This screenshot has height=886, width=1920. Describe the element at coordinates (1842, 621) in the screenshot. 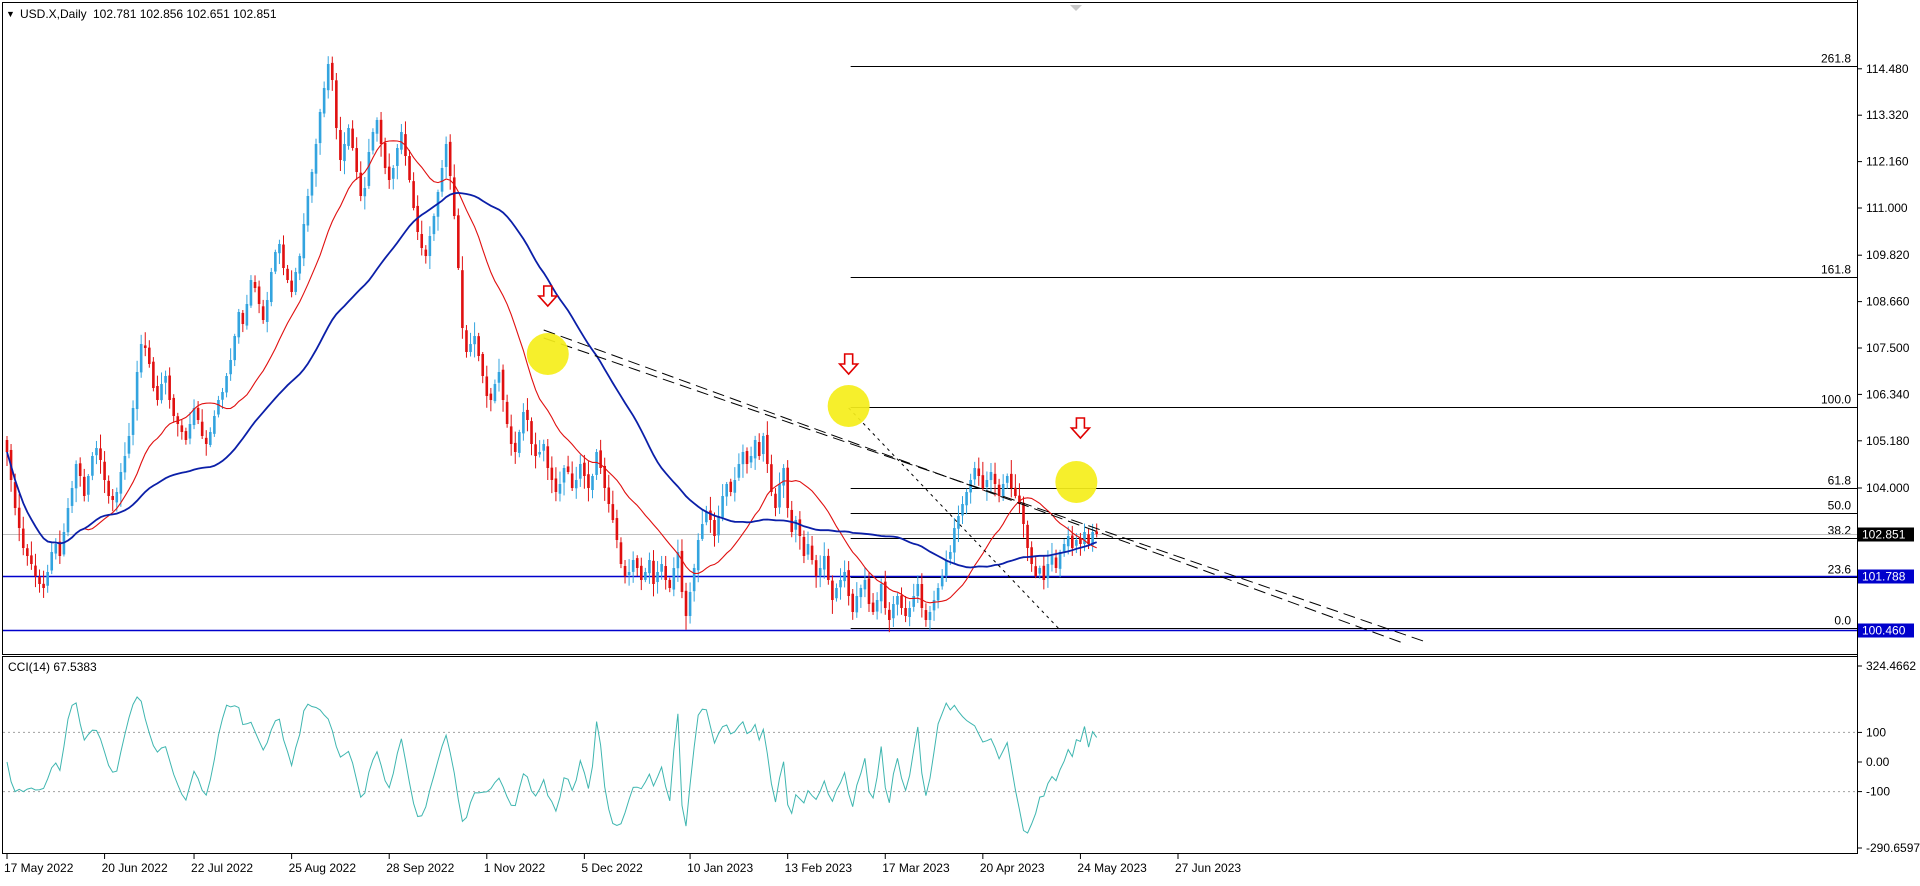

I see `fib-level-label: 0.0` at that location.